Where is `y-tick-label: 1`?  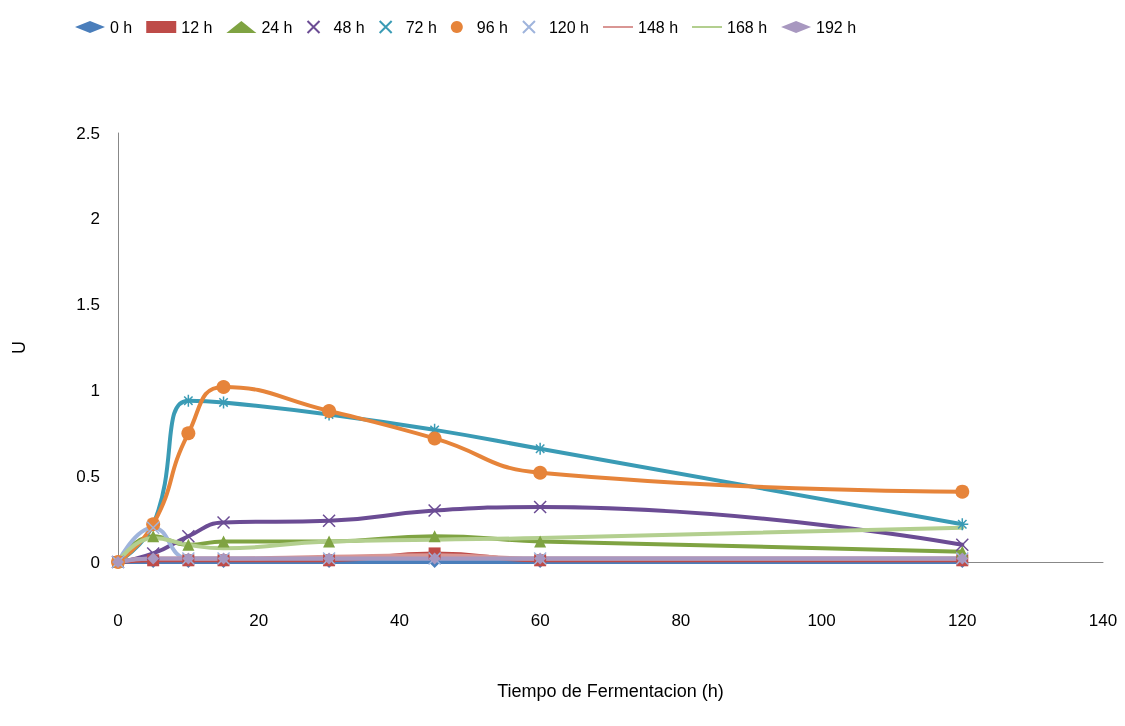 y-tick-label: 1 is located at coordinates (95, 390).